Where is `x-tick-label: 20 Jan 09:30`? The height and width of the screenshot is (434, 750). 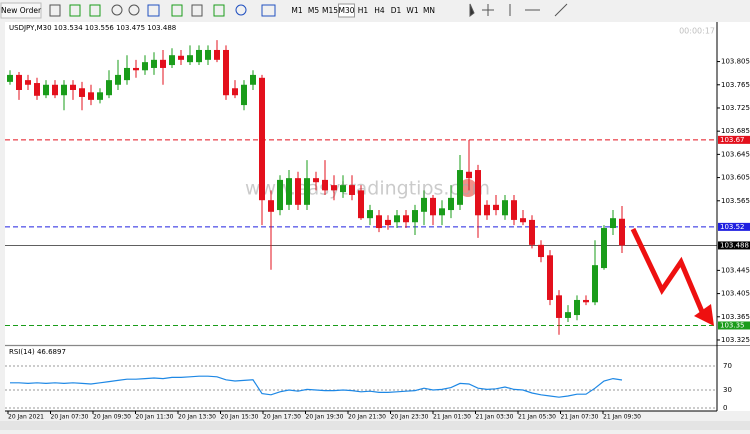 x-tick-label: 20 Jan 09:30 is located at coordinates (112, 417).